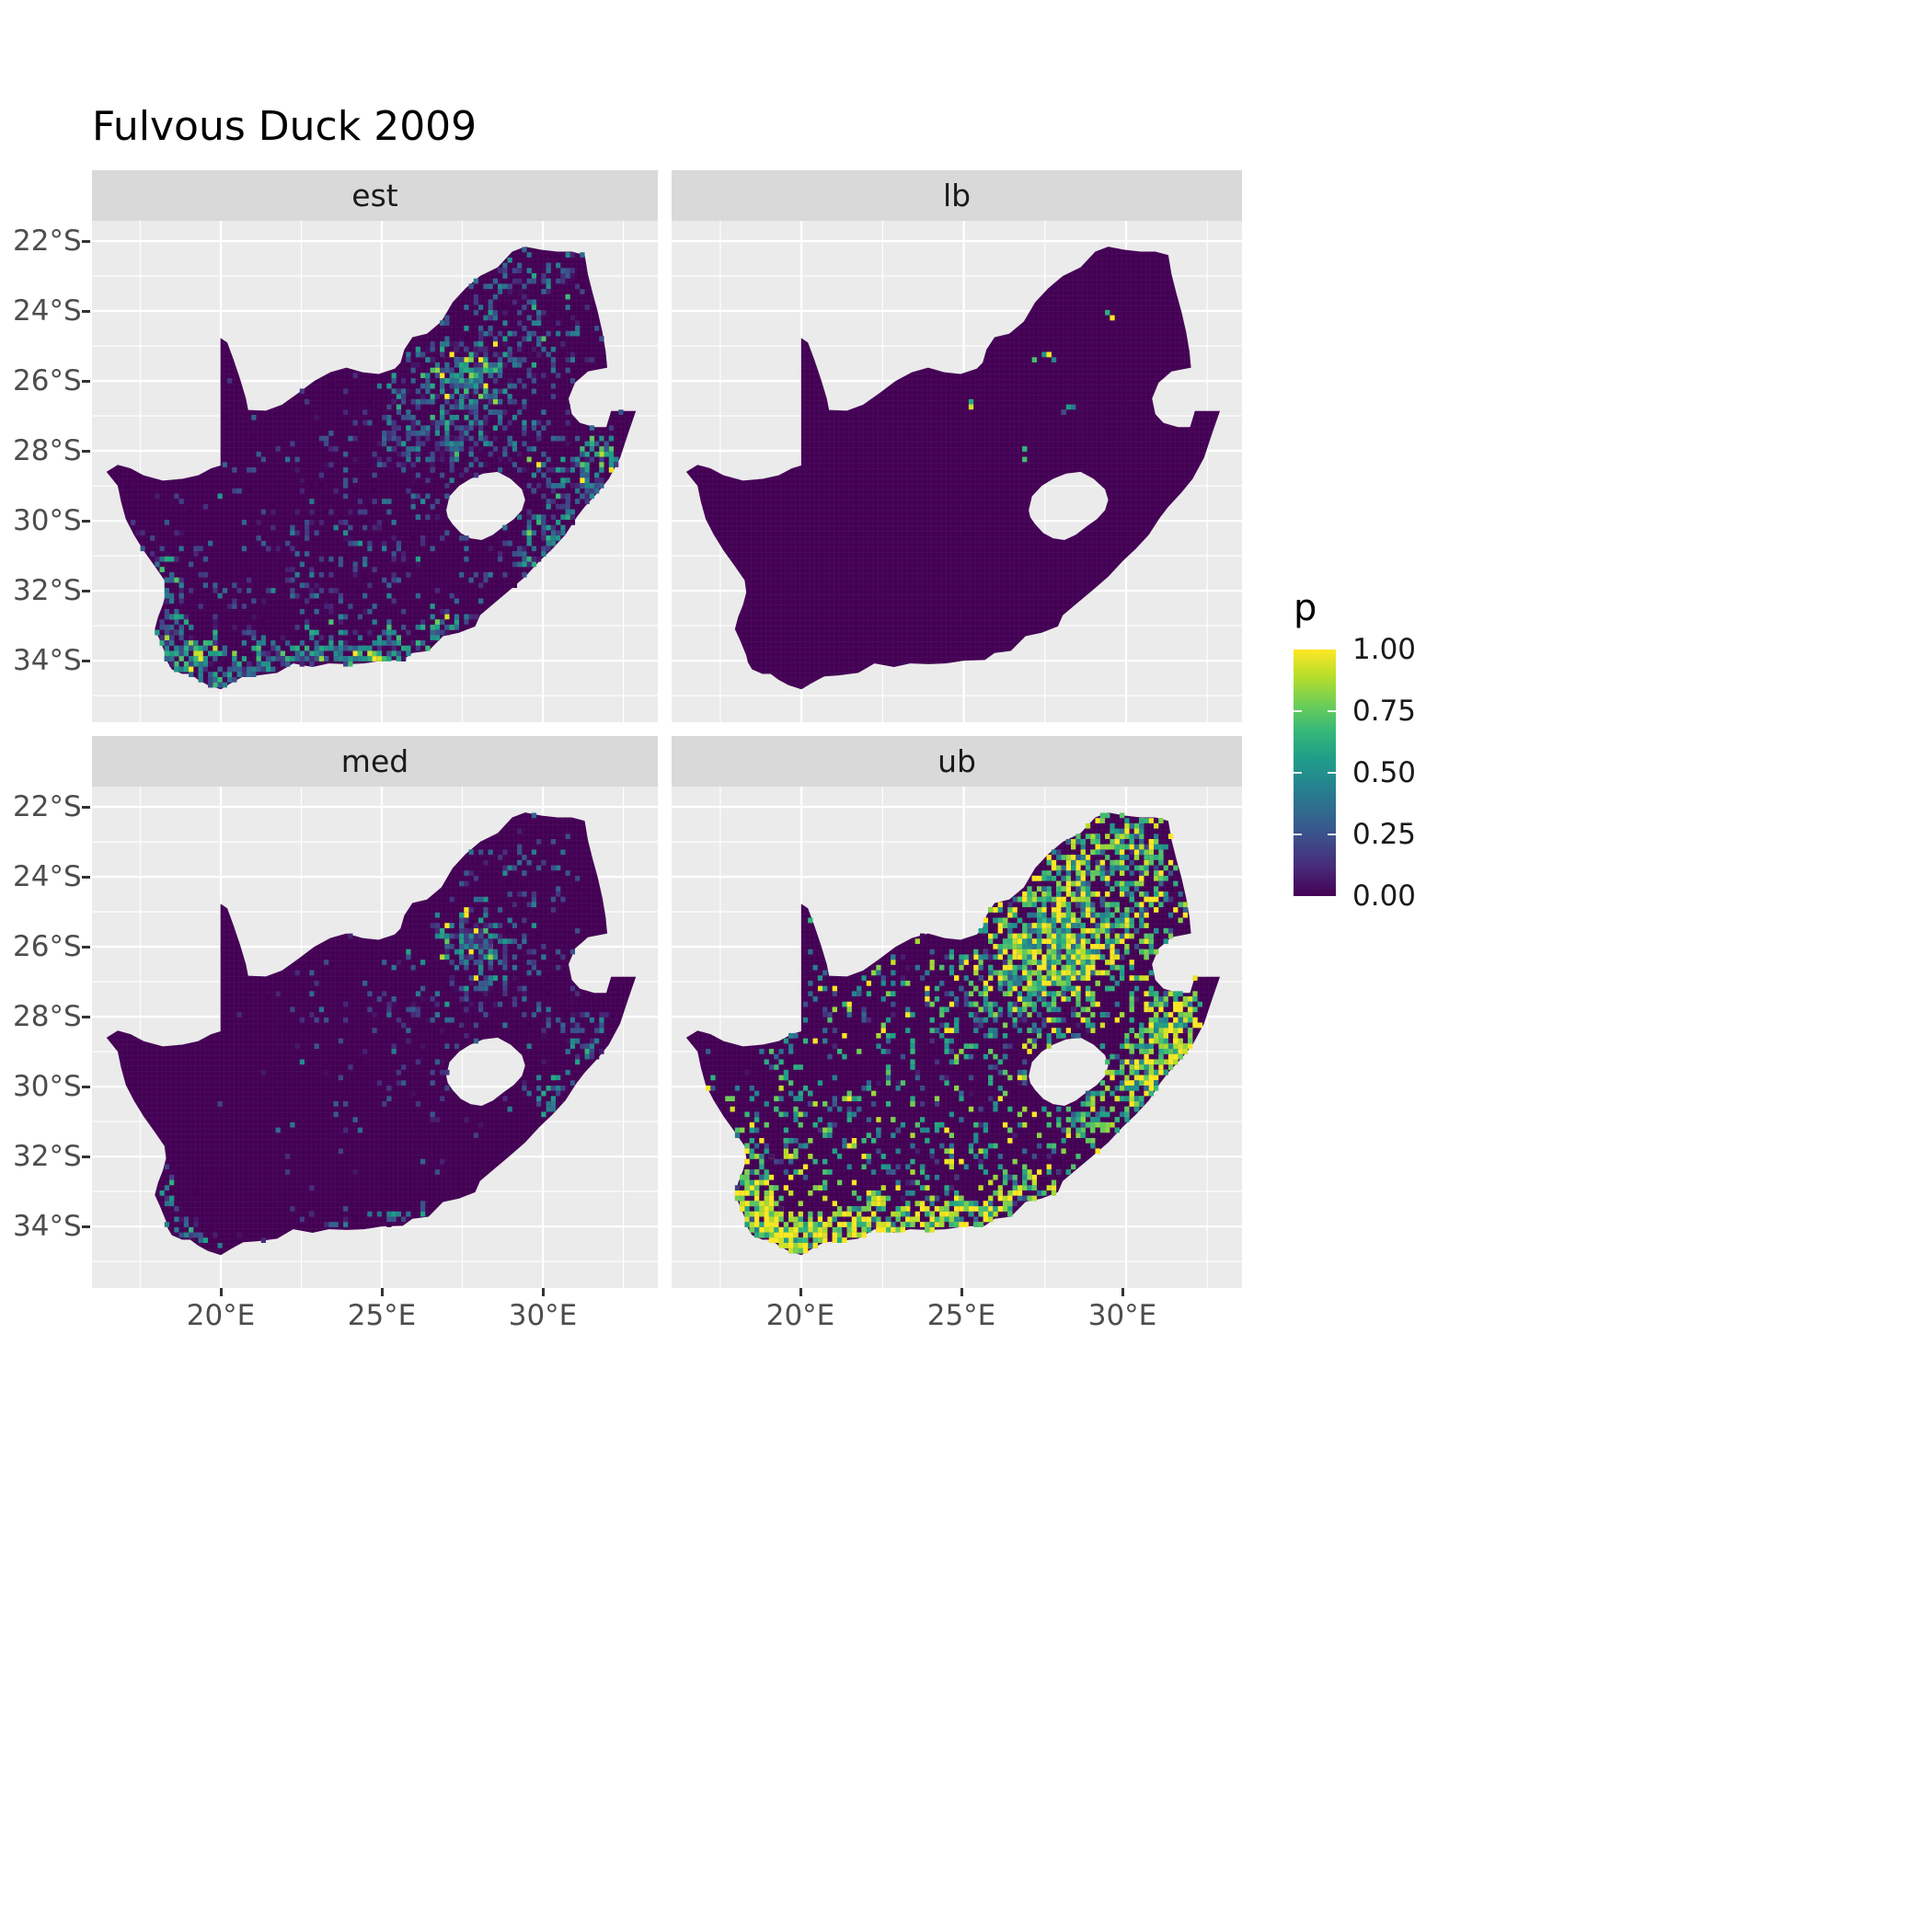 This screenshot has height=1932, width=1932. I want to click on map-panel-est, so click(375, 471).